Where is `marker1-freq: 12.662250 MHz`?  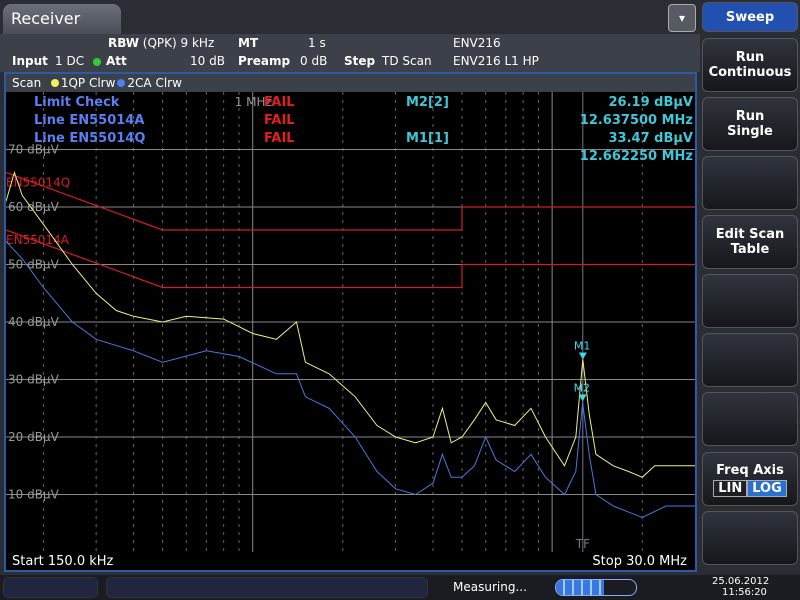 marker1-freq: 12.662250 MHz is located at coordinates (636, 156).